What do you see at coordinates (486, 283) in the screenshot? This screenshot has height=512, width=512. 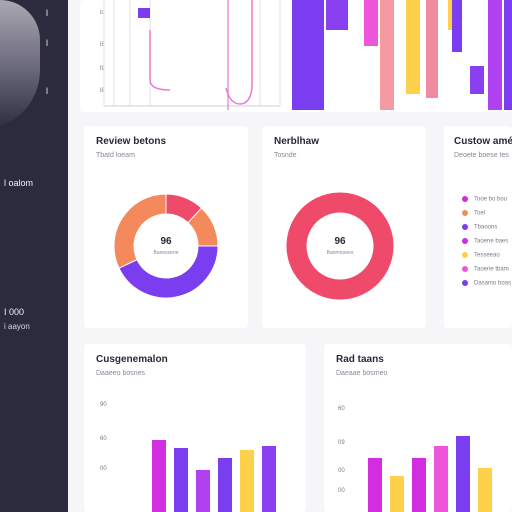 I see `legend-item: Dasamo boas` at bounding box center [486, 283].